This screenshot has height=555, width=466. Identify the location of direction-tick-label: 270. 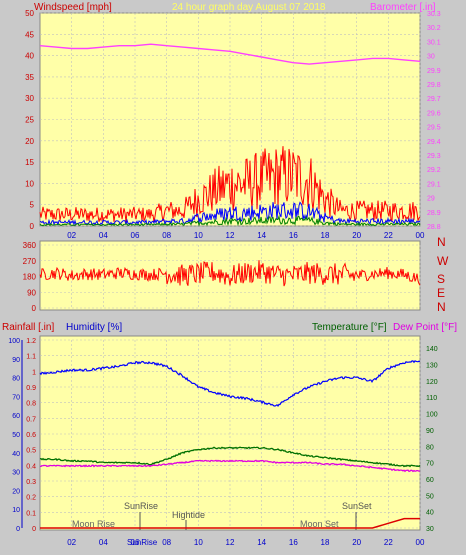
(30, 261).